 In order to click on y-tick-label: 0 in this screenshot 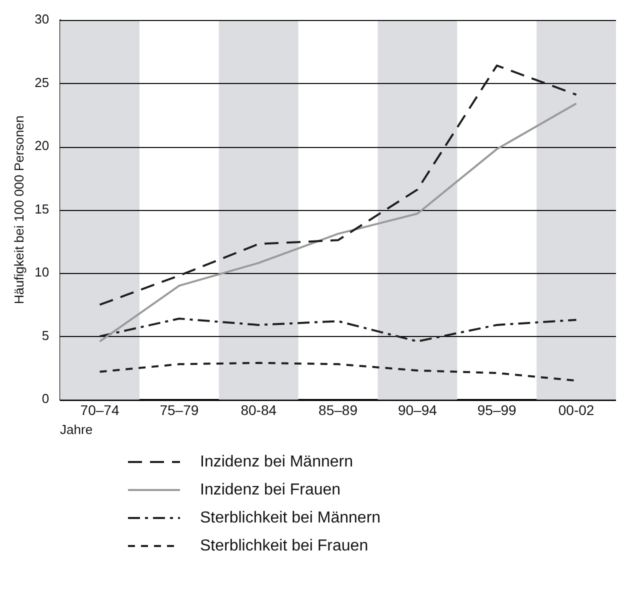, I will do `click(46, 398)`.